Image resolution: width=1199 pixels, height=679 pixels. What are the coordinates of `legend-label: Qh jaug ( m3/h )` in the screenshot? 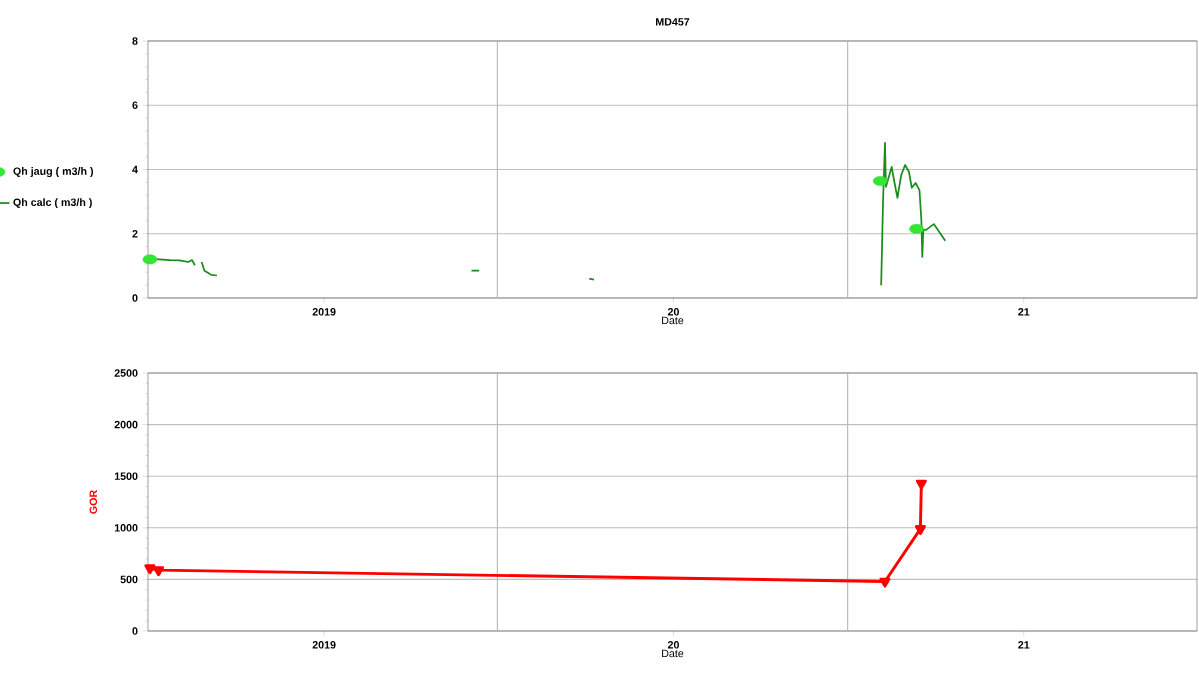 It's located at (53, 172).